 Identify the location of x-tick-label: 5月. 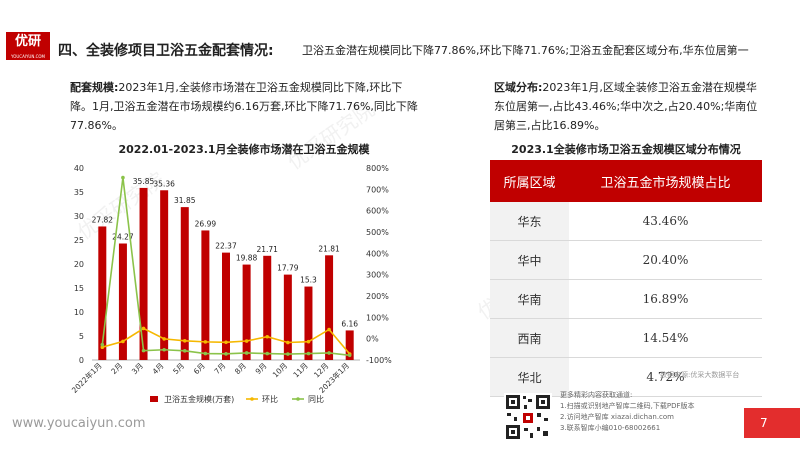
(178, 368).